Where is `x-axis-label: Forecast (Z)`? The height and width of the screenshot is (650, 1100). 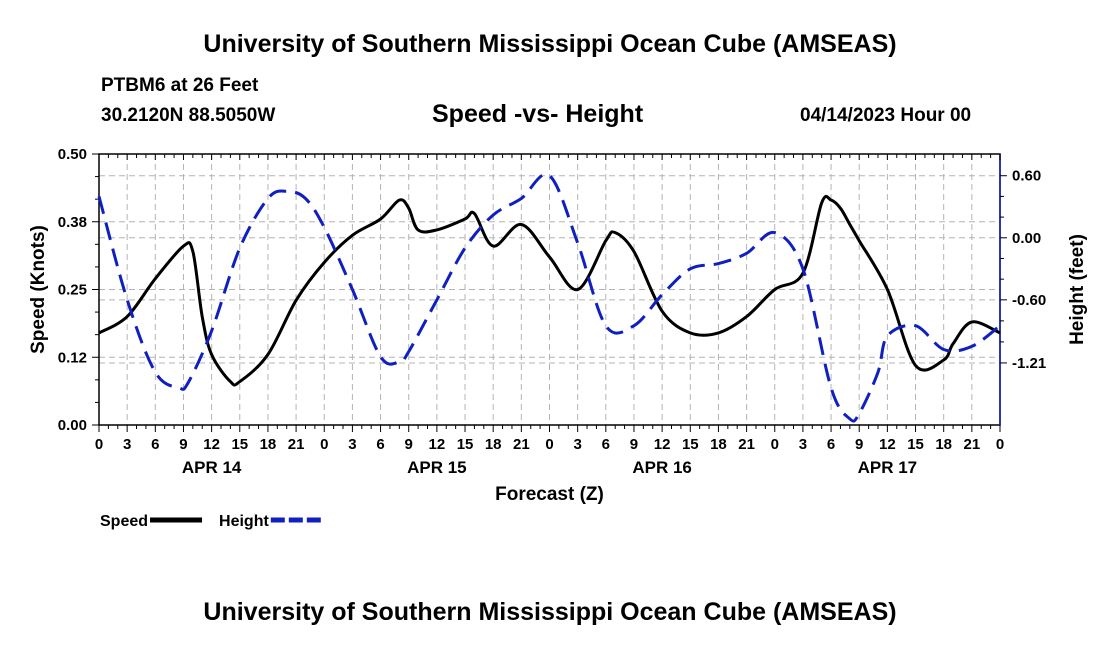
x-axis-label: Forecast (Z) is located at coordinates (549, 494).